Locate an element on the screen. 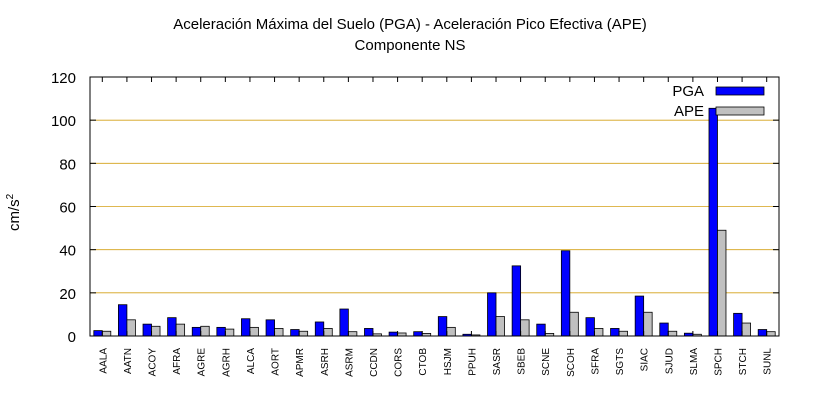 This screenshot has width=820, height=400. bar-ape-spch is located at coordinates (722, 283).